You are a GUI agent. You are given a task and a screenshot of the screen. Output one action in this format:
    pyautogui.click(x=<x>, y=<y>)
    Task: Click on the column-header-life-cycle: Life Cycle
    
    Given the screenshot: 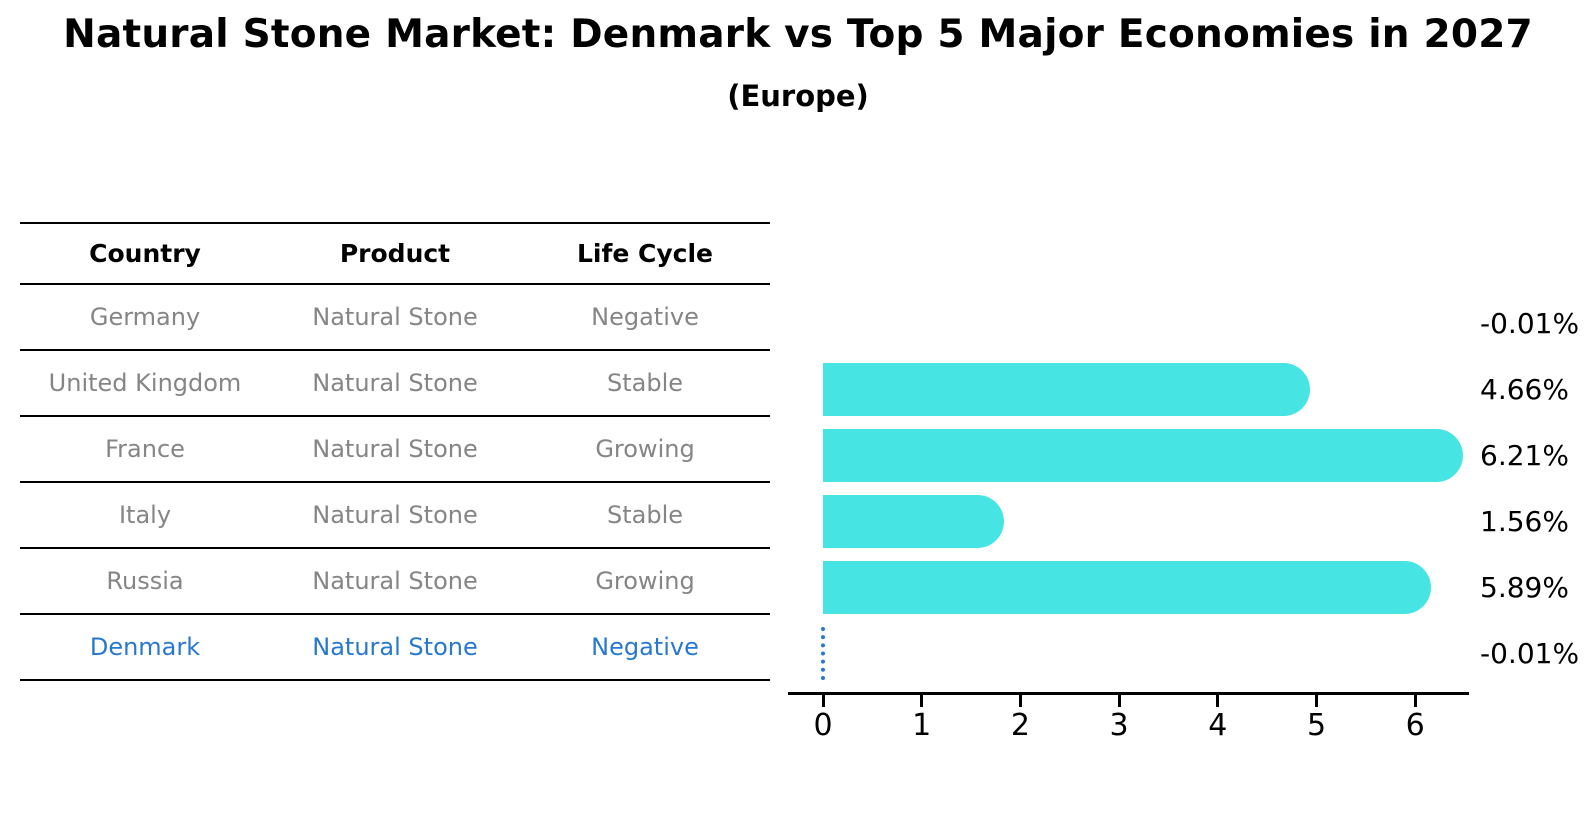 What is the action you would take?
    pyautogui.click(x=645, y=253)
    